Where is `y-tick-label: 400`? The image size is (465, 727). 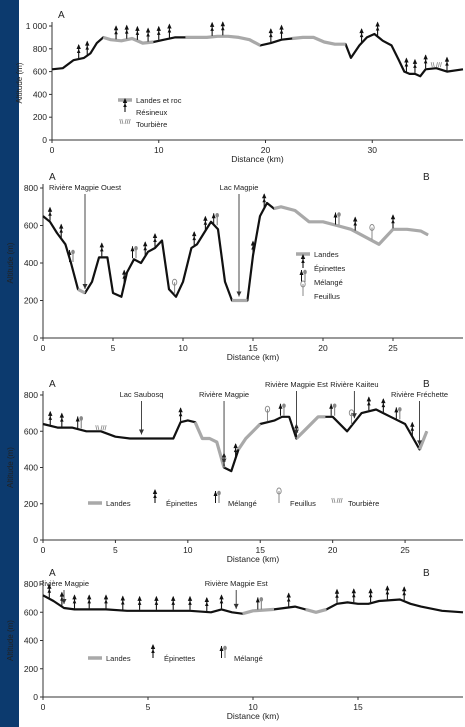 y-tick-label: 400 is located at coordinates (31, 468).